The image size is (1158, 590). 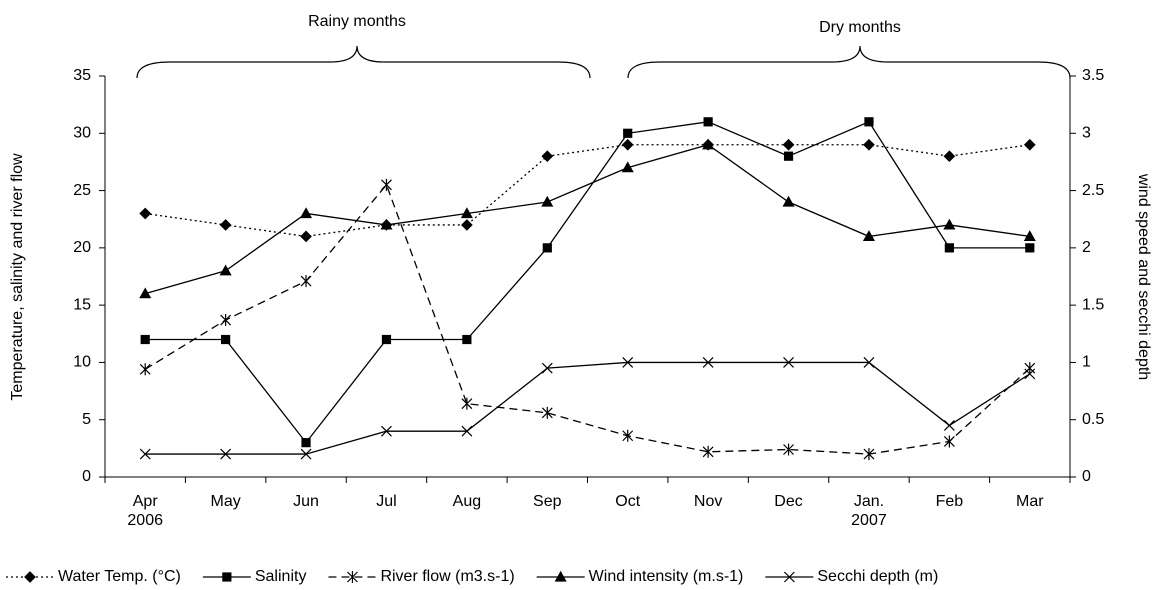 What do you see at coordinates (1086, 362) in the screenshot?
I see `y2-tick-label: 1` at bounding box center [1086, 362].